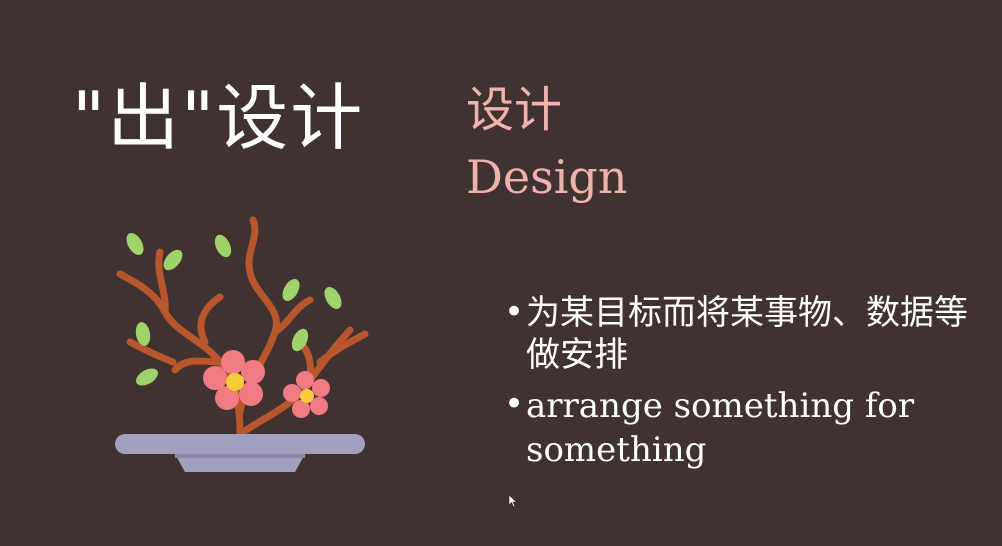  I want to click on slide-title: "出"设计, so click(218, 118).